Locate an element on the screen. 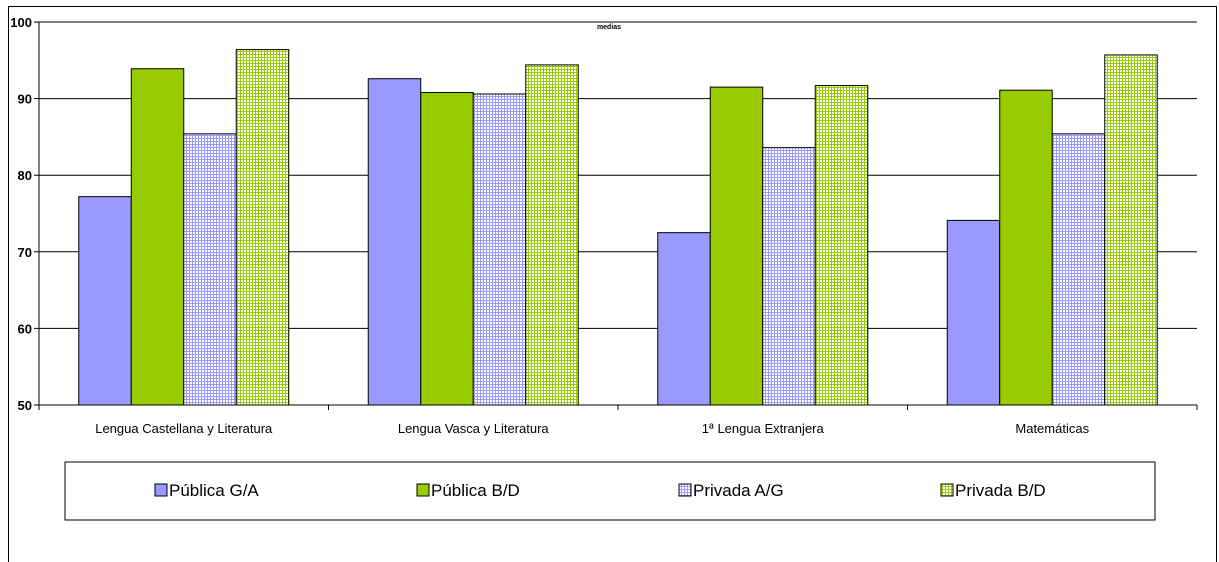 The height and width of the screenshot is (562, 1219). y-tick-label: 50 is located at coordinates (25, 405).